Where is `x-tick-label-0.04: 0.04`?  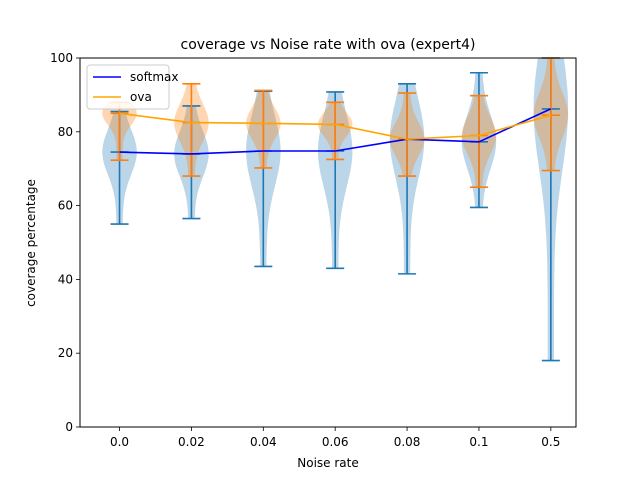 x-tick-label-0.04: 0.04 is located at coordinates (263, 442).